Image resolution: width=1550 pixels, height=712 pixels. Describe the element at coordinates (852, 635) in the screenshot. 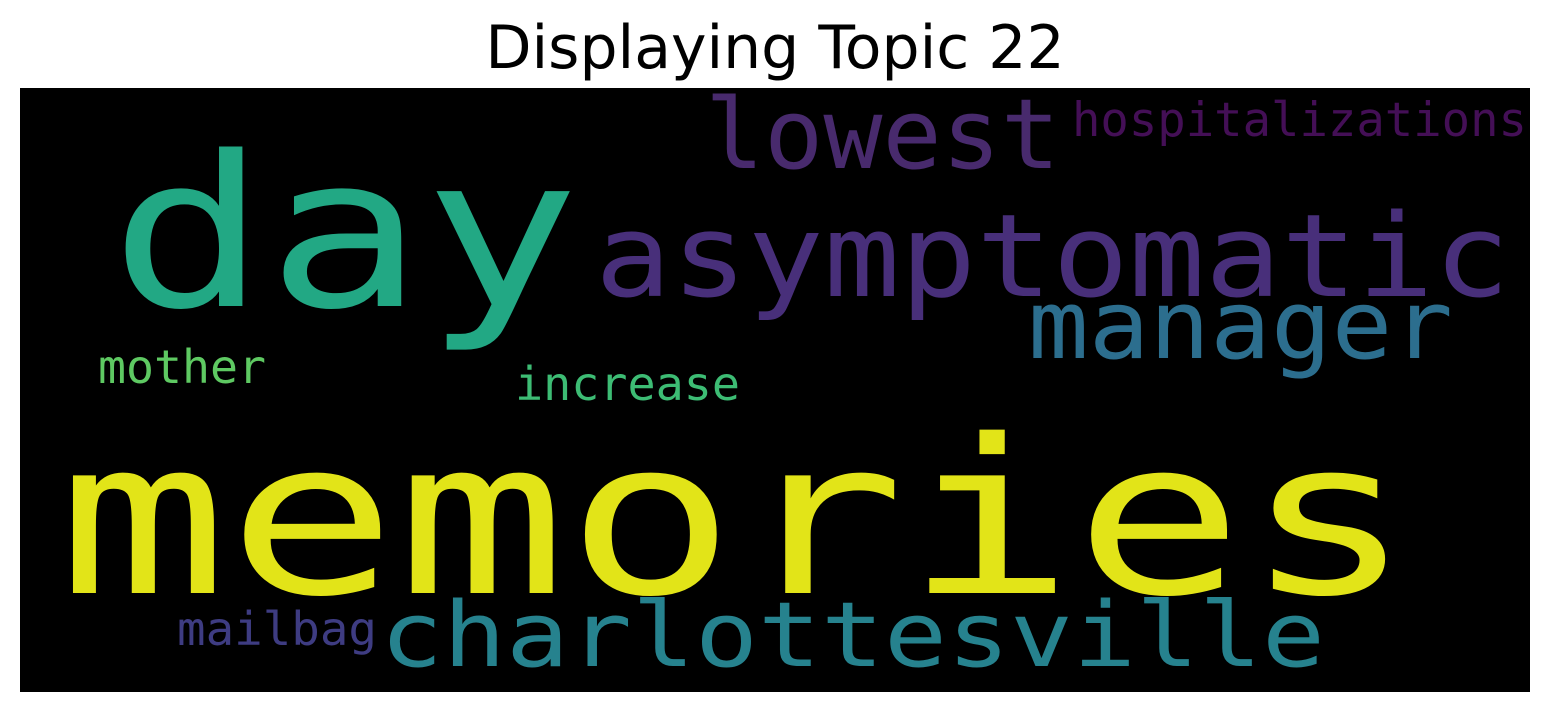

I see `word-charlottesville: charlottesville` at that location.